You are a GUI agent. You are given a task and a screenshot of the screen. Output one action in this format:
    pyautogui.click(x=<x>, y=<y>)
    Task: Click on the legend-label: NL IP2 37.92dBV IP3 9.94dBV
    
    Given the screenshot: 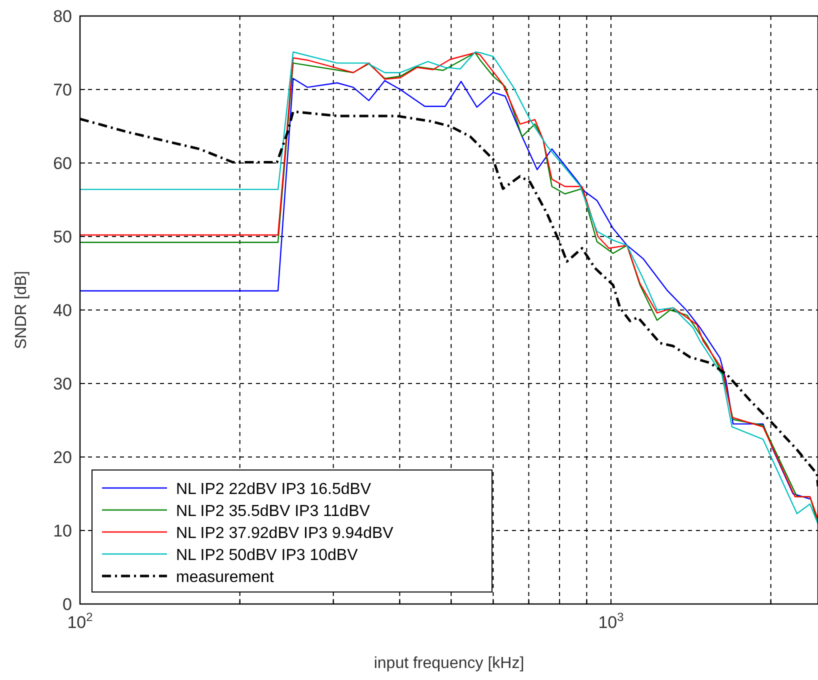 What is the action you would take?
    pyautogui.click(x=285, y=533)
    